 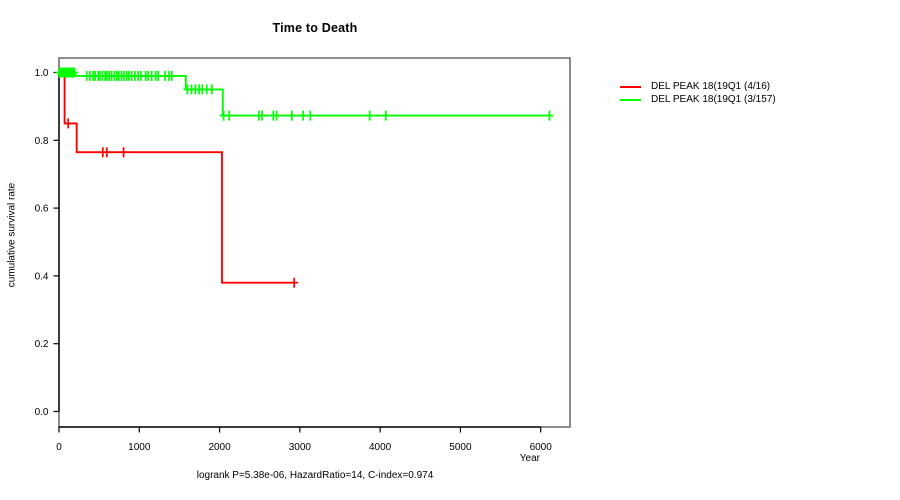 I want to click on y-tick-label: 0.8, so click(x=42, y=141).